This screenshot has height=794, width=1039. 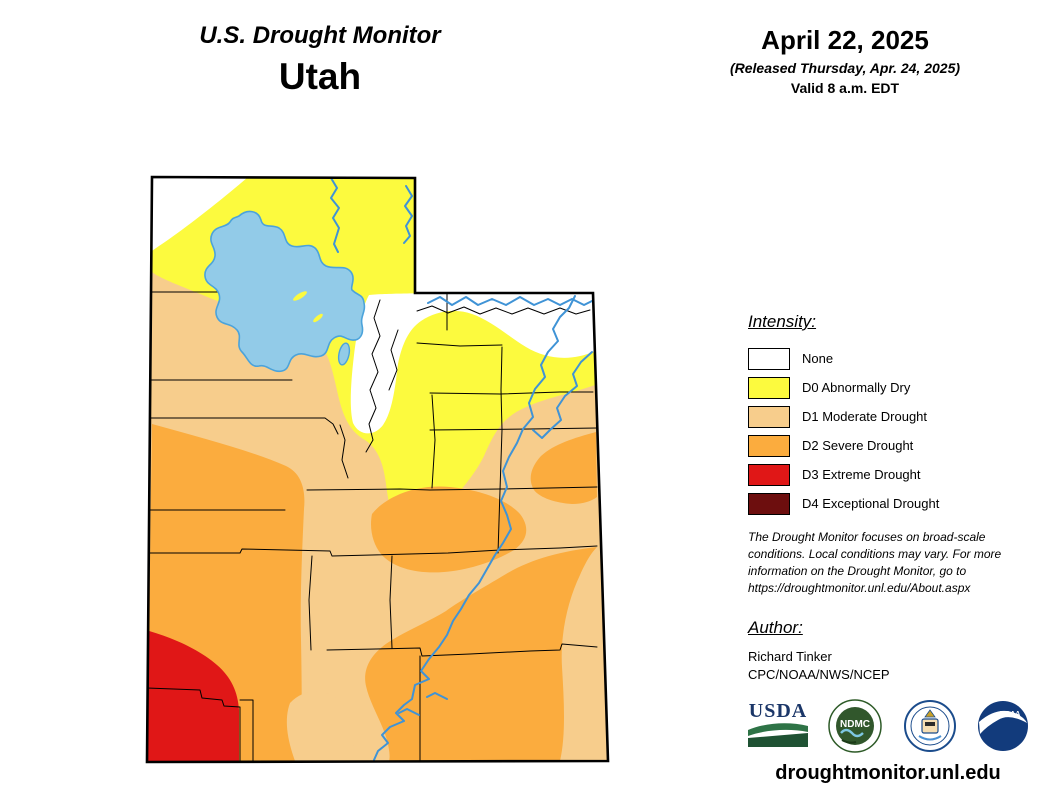 I want to click on agency-logos: USDA NDMC NOAA, so click(x=889, y=726).